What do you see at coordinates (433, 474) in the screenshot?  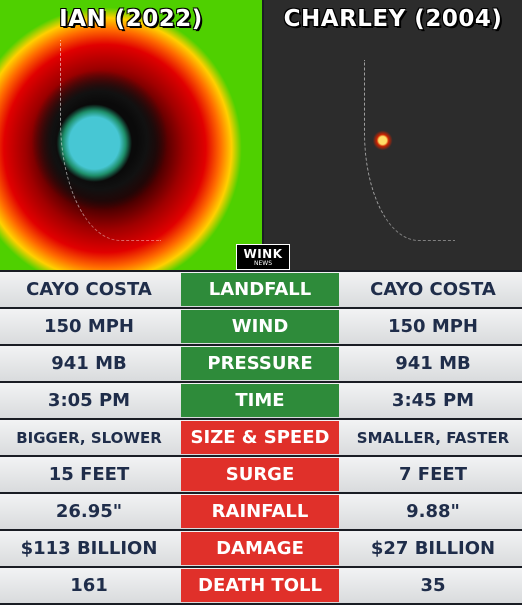 I see `charley-value: 7 FEET` at bounding box center [433, 474].